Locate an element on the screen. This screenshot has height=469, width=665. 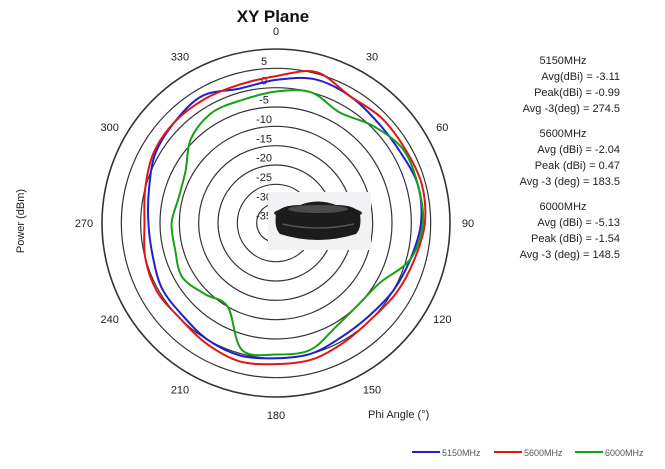
stats-line: Peak (dBi) = 0.47 is located at coordinates (577, 166).